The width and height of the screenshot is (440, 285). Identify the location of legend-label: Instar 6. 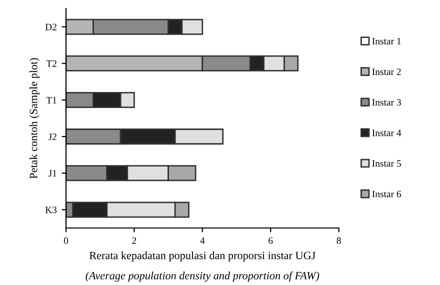
(387, 194).